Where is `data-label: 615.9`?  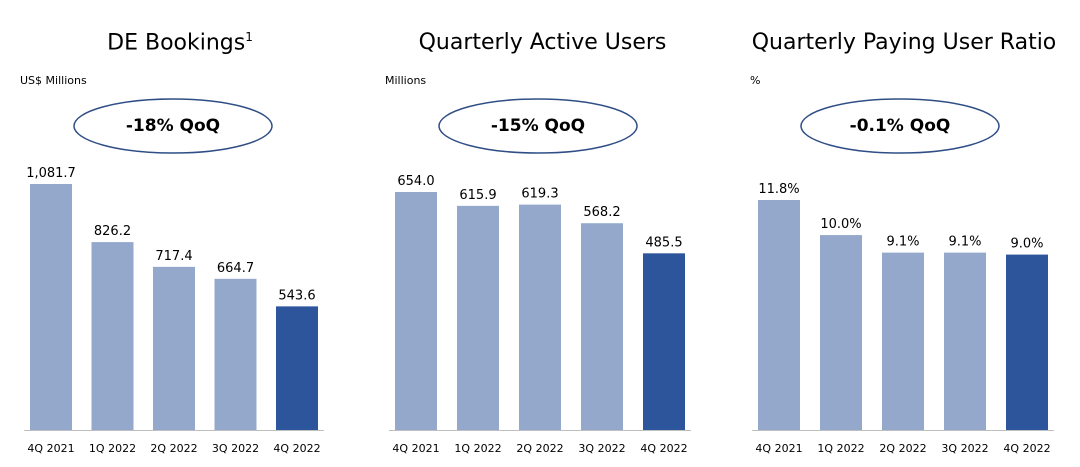 data-label: 615.9 is located at coordinates (477, 195).